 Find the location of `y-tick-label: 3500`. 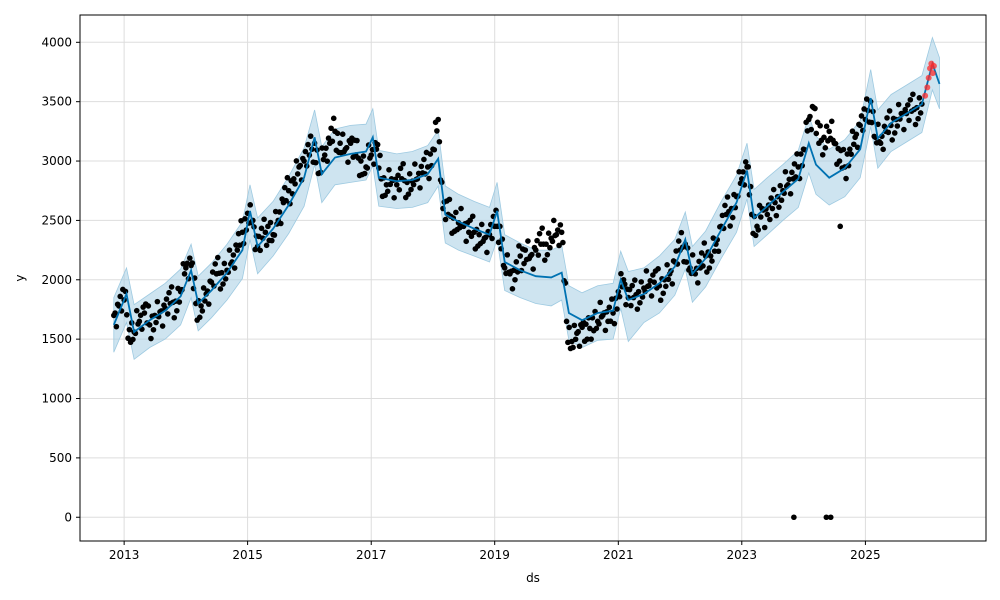

y-tick-label: 3500 is located at coordinates (56, 102).